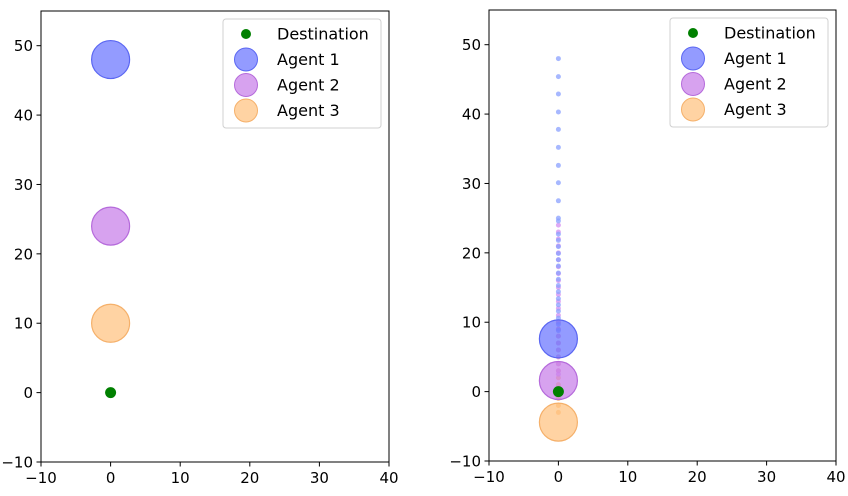  What do you see at coordinates (17, 463) in the screenshot?
I see `left-y-tick-label: −10` at bounding box center [17, 463].